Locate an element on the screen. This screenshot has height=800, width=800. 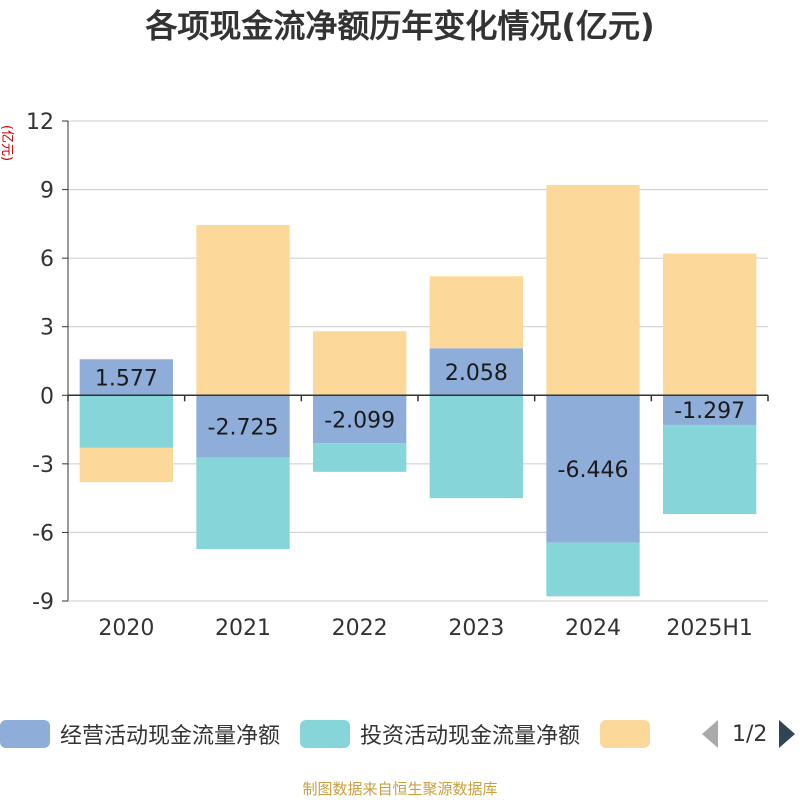
data-label: -1.297 is located at coordinates (709, 411).